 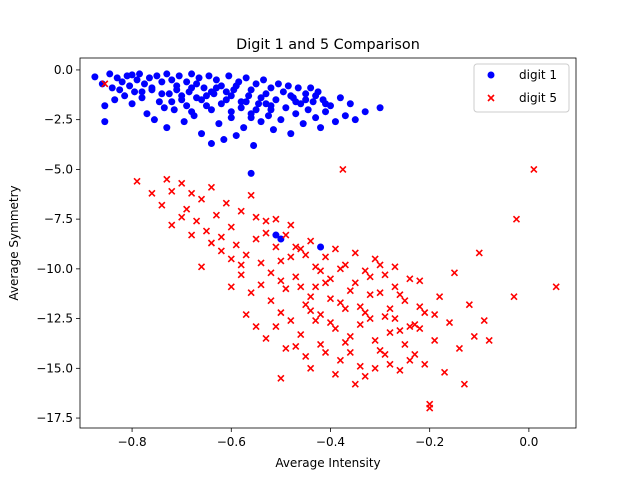 What do you see at coordinates (231, 442) in the screenshot?
I see `x-tick-label: −0.6` at bounding box center [231, 442].